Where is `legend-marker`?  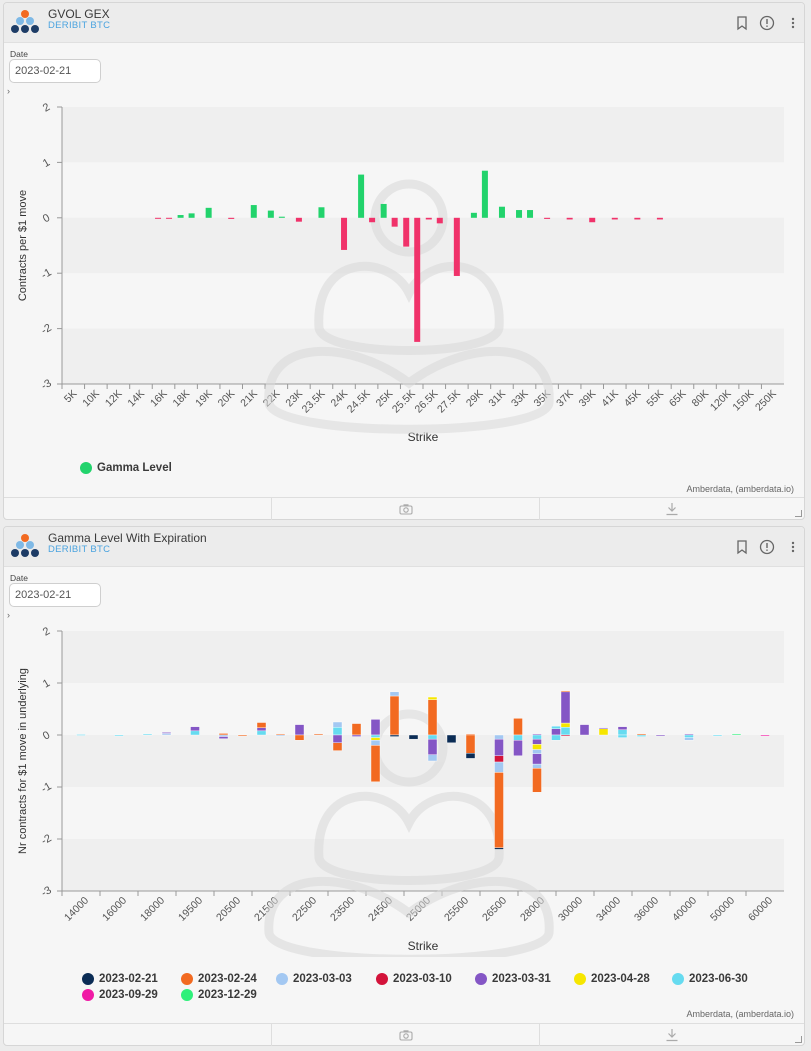
legend-marker is located at coordinates (678, 979).